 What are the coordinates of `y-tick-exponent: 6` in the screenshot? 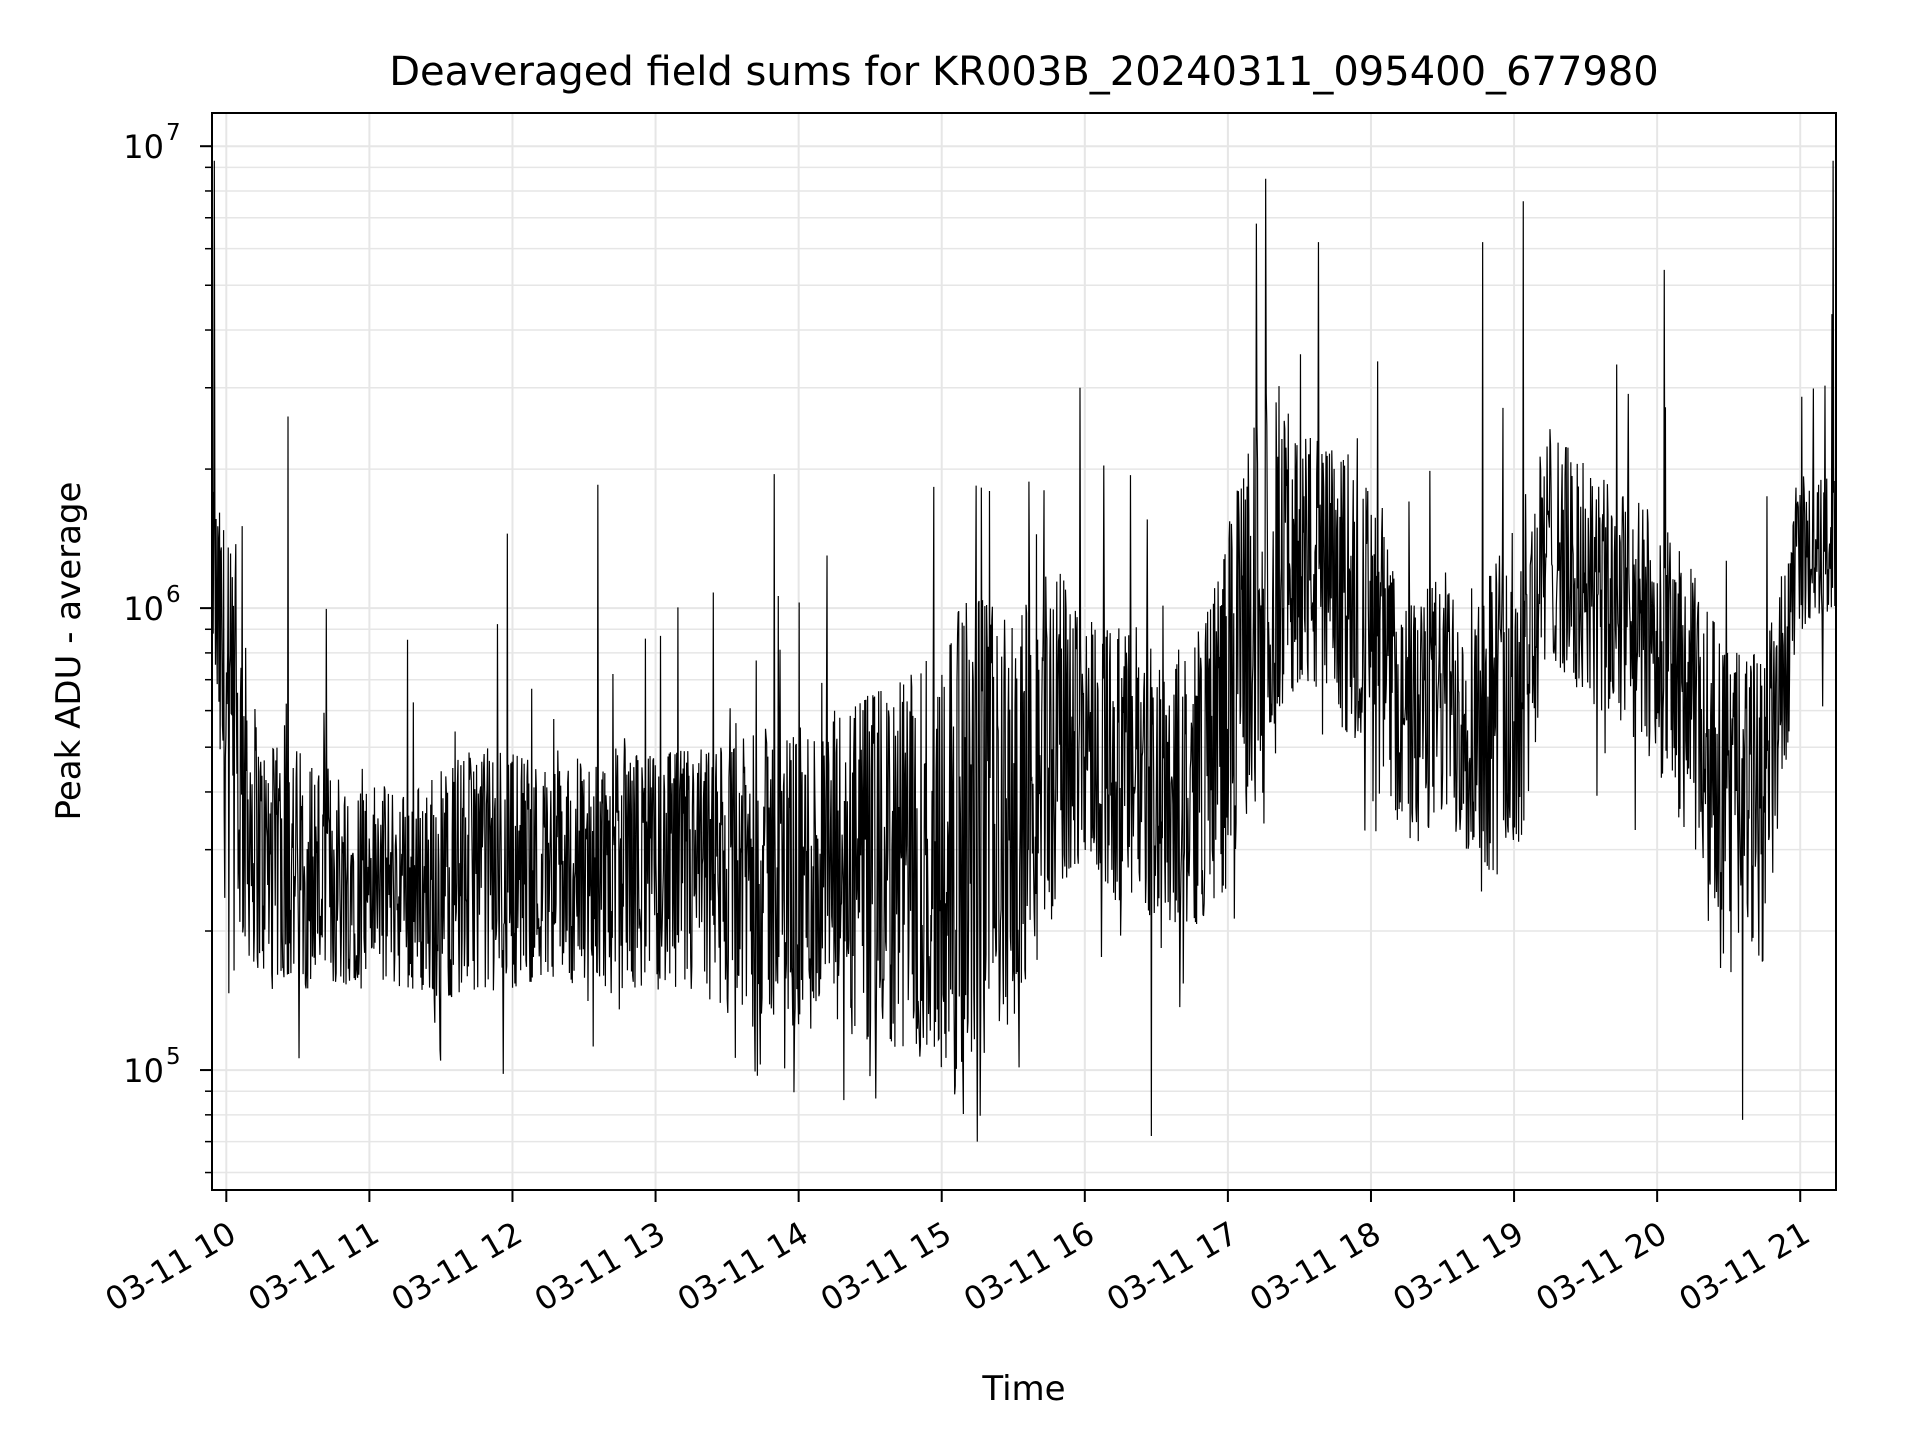 It's located at (173, 595).